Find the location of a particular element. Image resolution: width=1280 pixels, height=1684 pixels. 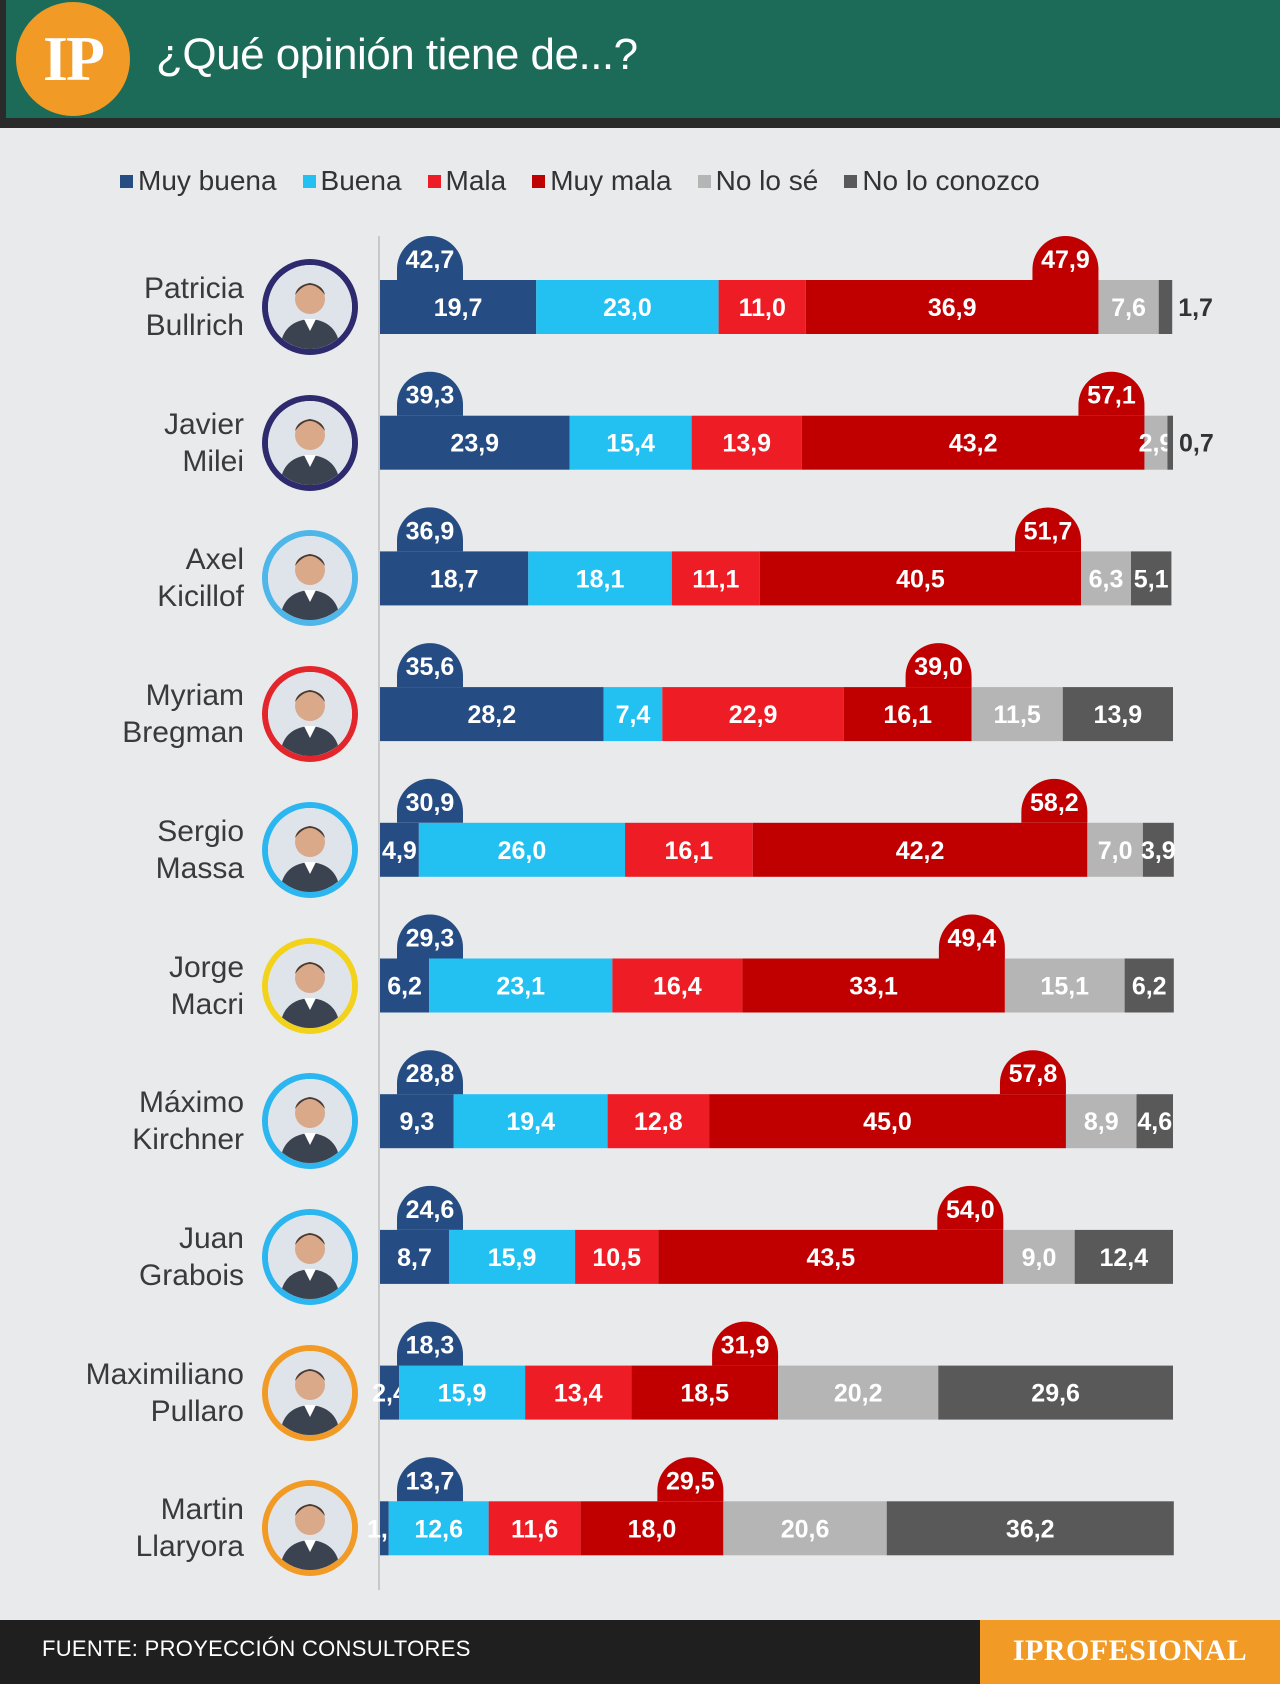

bar-martin-llaryora-buena is located at coordinates (438, 1528).